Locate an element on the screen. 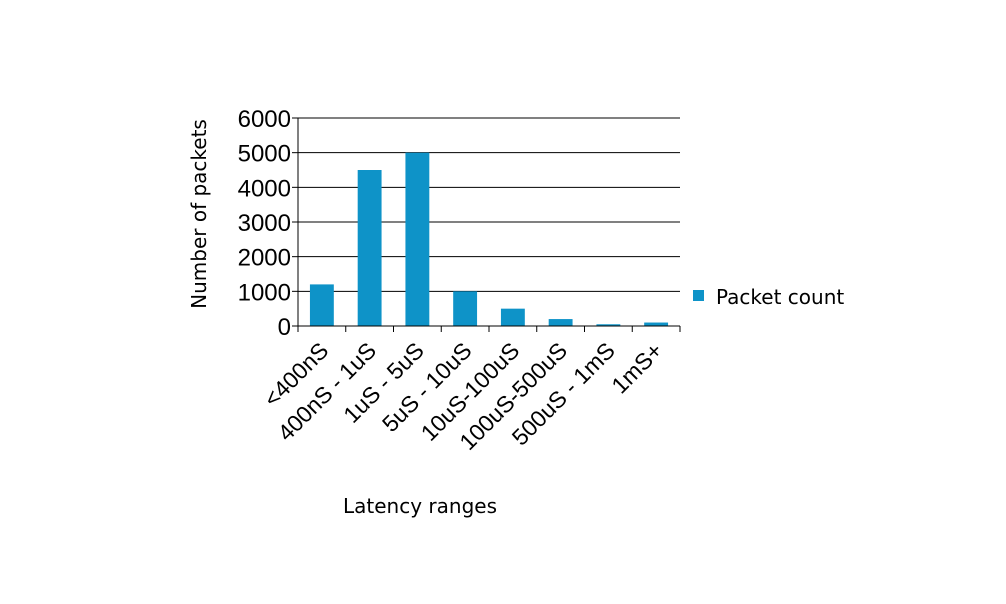 The width and height of the screenshot is (1006, 604). legend: Packet count is located at coordinates (768, 297).